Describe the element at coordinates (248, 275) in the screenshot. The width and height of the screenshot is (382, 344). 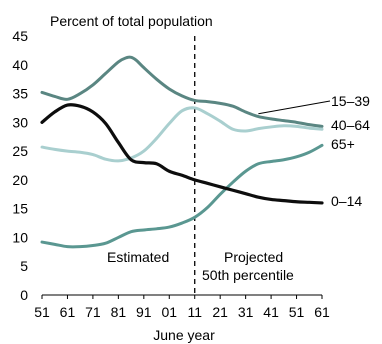
I see `annotation-percentile: 50th percentile` at that location.